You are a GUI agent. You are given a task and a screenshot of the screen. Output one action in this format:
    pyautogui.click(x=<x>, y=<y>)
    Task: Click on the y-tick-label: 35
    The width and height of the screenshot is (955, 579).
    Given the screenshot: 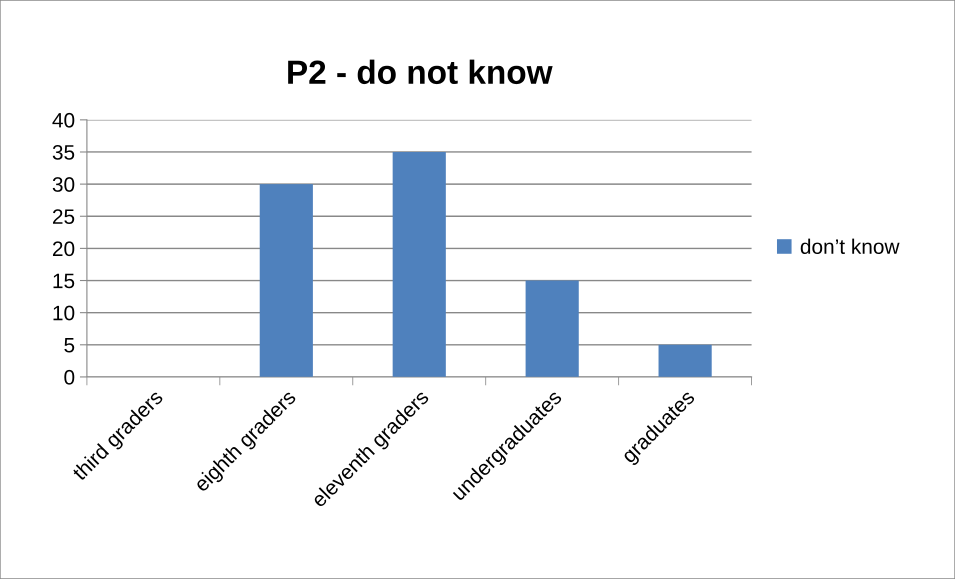 What is the action you would take?
    pyautogui.click(x=63, y=152)
    